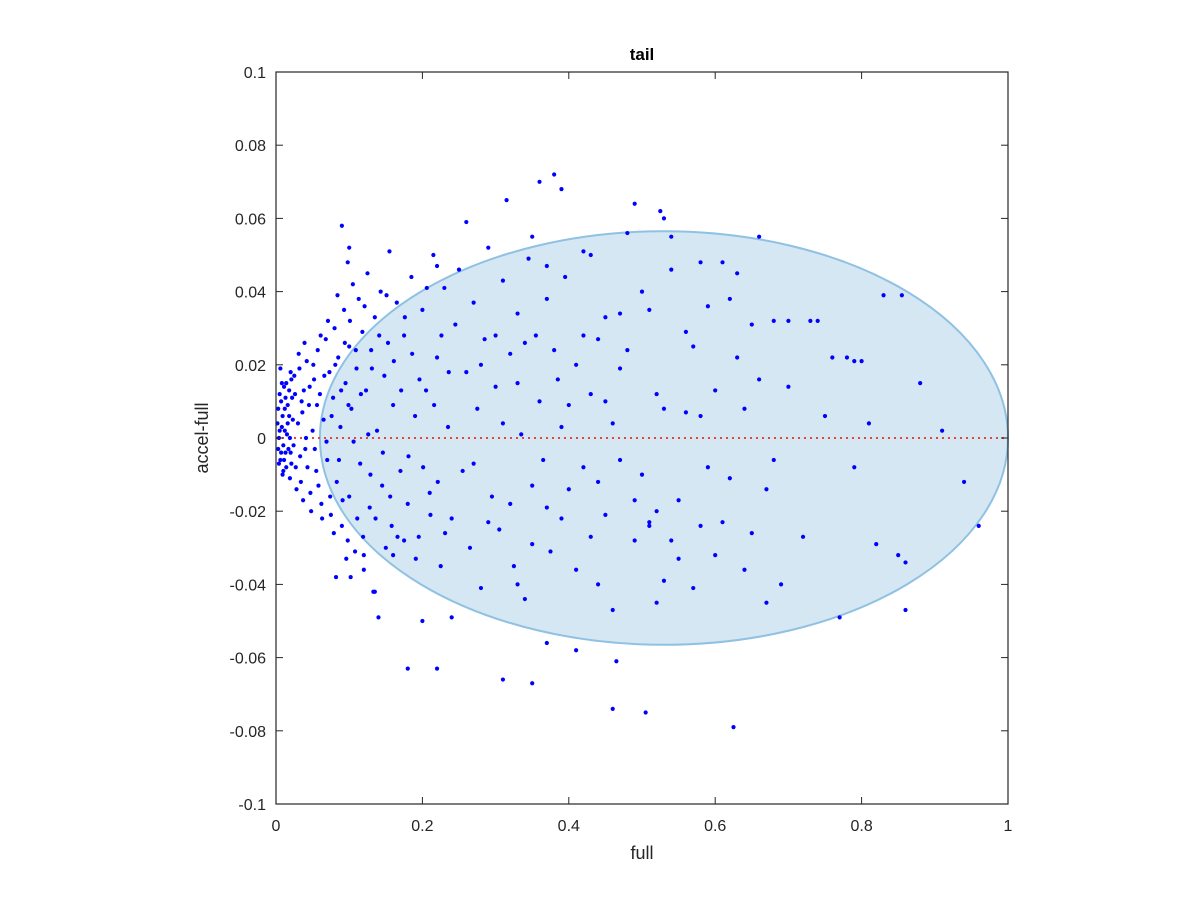  I want to click on y-tick-label: 0.08, so click(250, 146).